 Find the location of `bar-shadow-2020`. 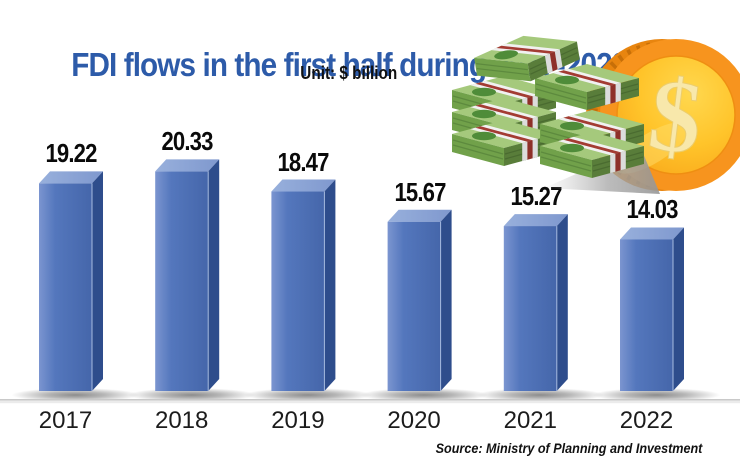

bar-shadow-2020 is located at coordinates (424, 395).